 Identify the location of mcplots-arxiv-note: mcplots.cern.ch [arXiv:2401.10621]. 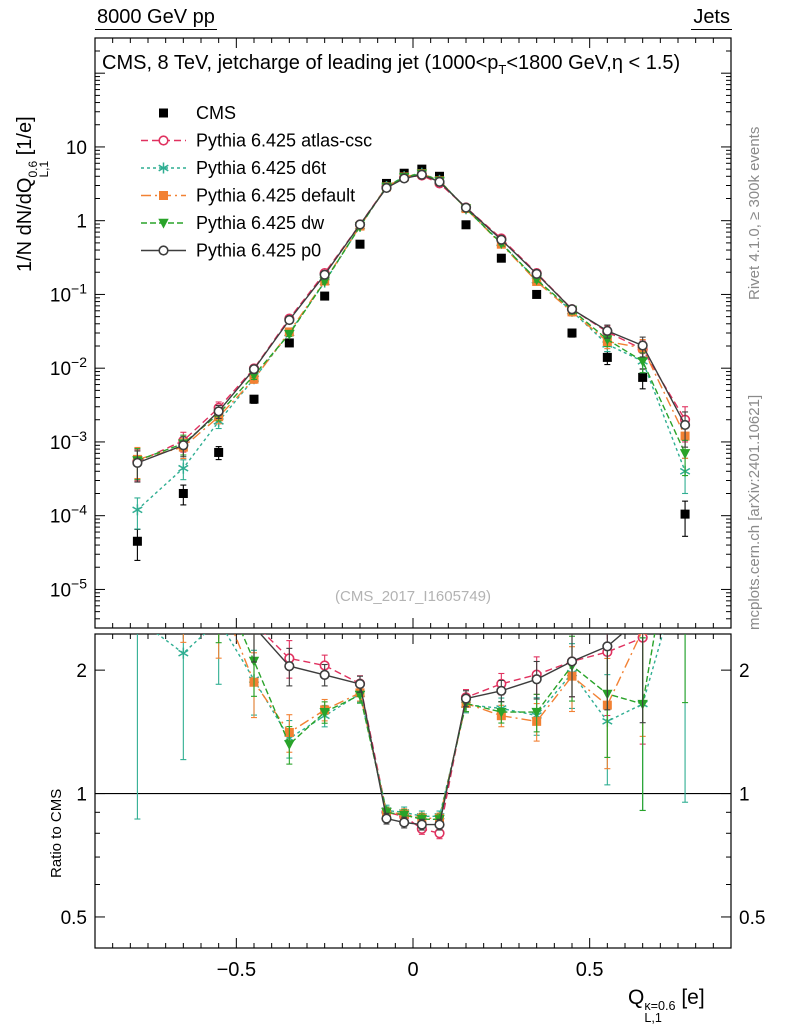
(754, 512).